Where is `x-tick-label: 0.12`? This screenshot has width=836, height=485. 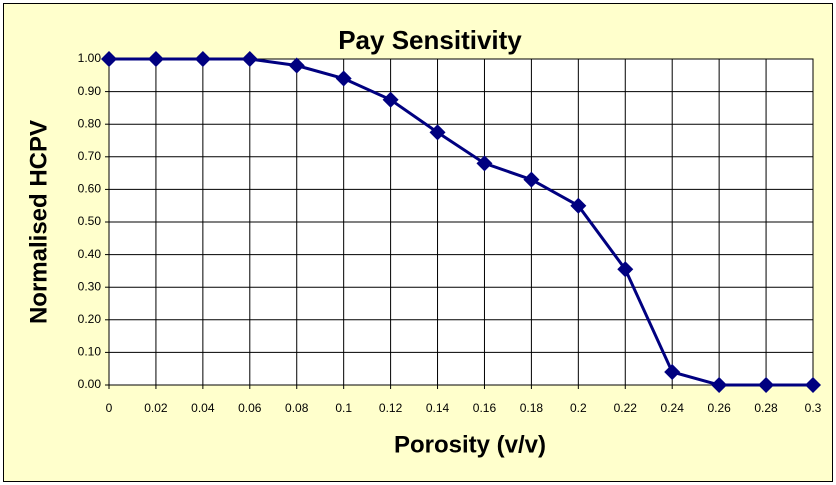 x-tick-label: 0.12 is located at coordinates (391, 408).